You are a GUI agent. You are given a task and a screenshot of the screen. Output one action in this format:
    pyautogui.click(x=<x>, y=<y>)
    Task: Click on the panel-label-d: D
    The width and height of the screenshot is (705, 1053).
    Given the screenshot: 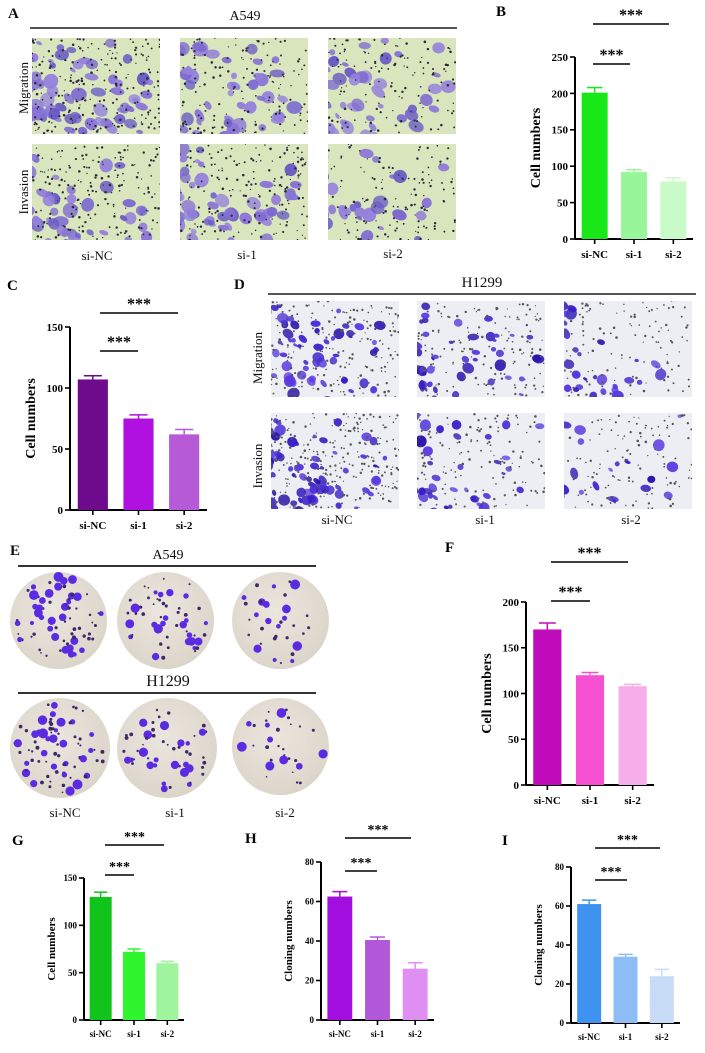 What is the action you would take?
    pyautogui.click(x=239, y=285)
    